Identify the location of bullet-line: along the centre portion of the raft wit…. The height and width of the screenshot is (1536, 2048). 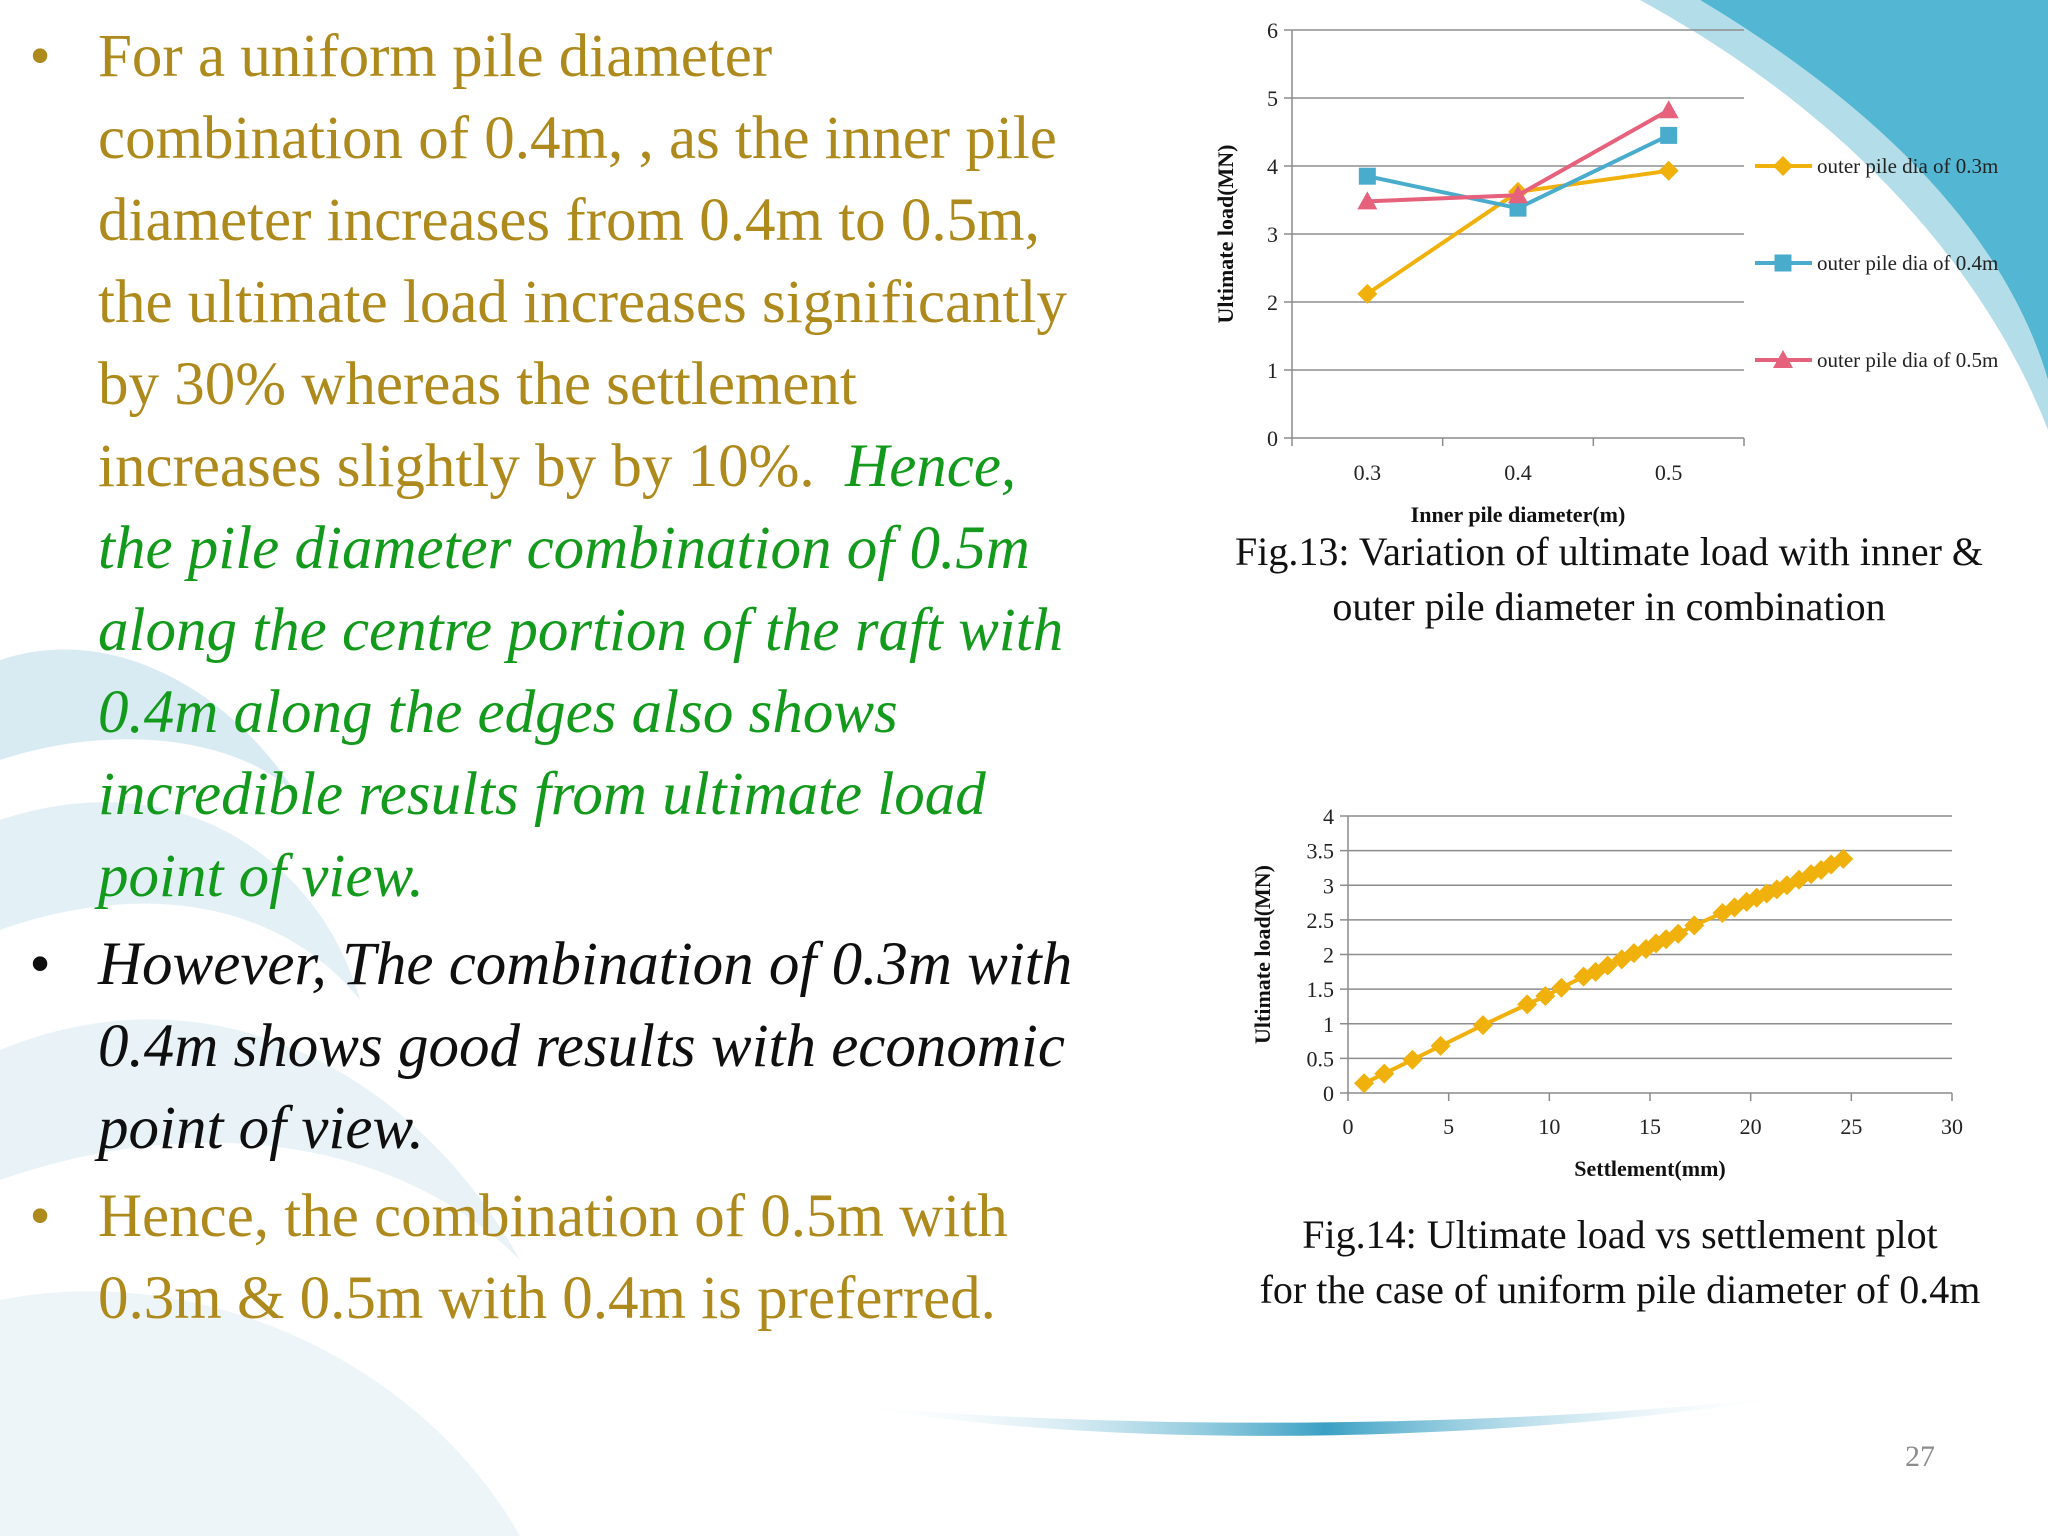
(649, 631).